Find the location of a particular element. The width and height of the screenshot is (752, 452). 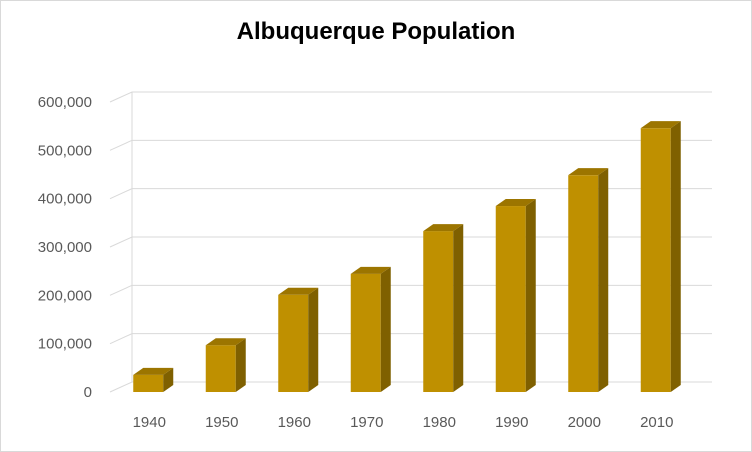

x-tick-label-1960: 1960 is located at coordinates (294, 422).